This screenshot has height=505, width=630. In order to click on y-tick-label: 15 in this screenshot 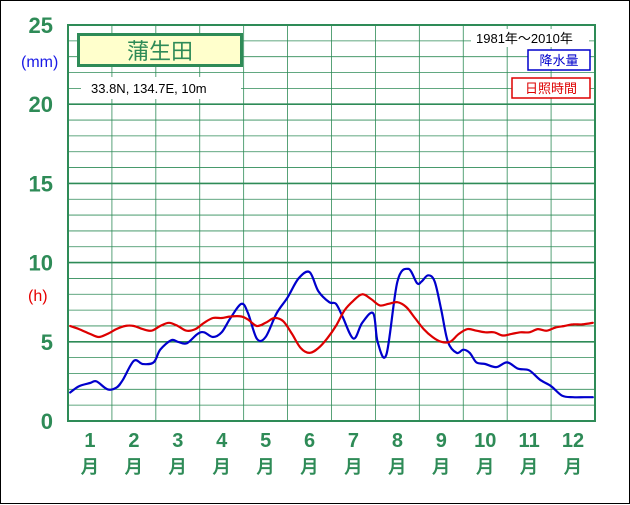, I will do `click(41, 183)`.